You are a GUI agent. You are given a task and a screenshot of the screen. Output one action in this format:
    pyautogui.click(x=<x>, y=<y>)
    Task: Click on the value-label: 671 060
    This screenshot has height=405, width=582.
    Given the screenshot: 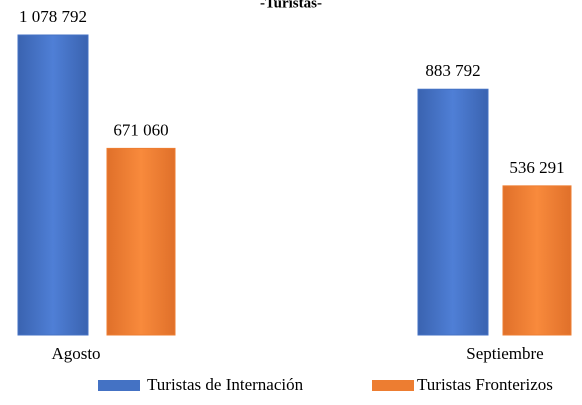 What is the action you would take?
    pyautogui.click(x=140, y=129)
    